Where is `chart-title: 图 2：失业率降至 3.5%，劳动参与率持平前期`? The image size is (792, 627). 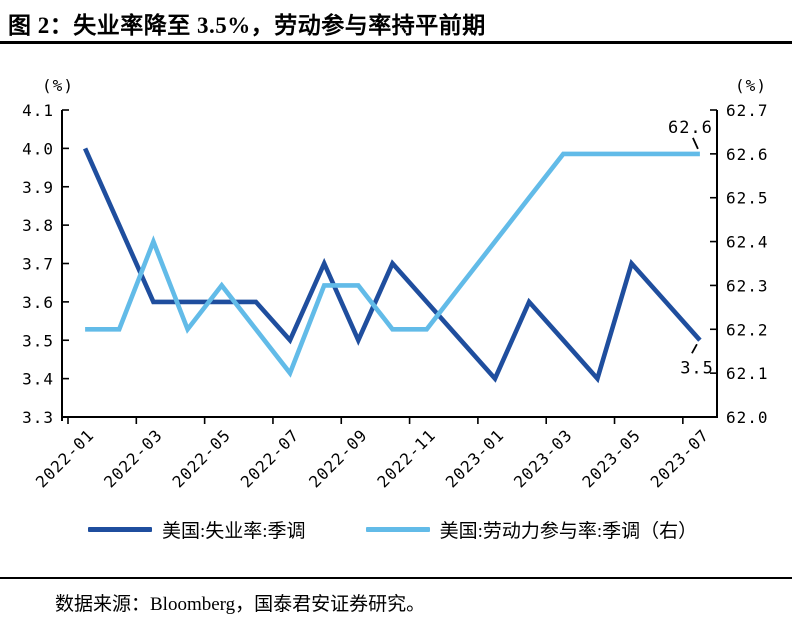
chart-title: 图 2：失业率降至 3.5%，劳动参与率持平前期 is located at coordinates (247, 25).